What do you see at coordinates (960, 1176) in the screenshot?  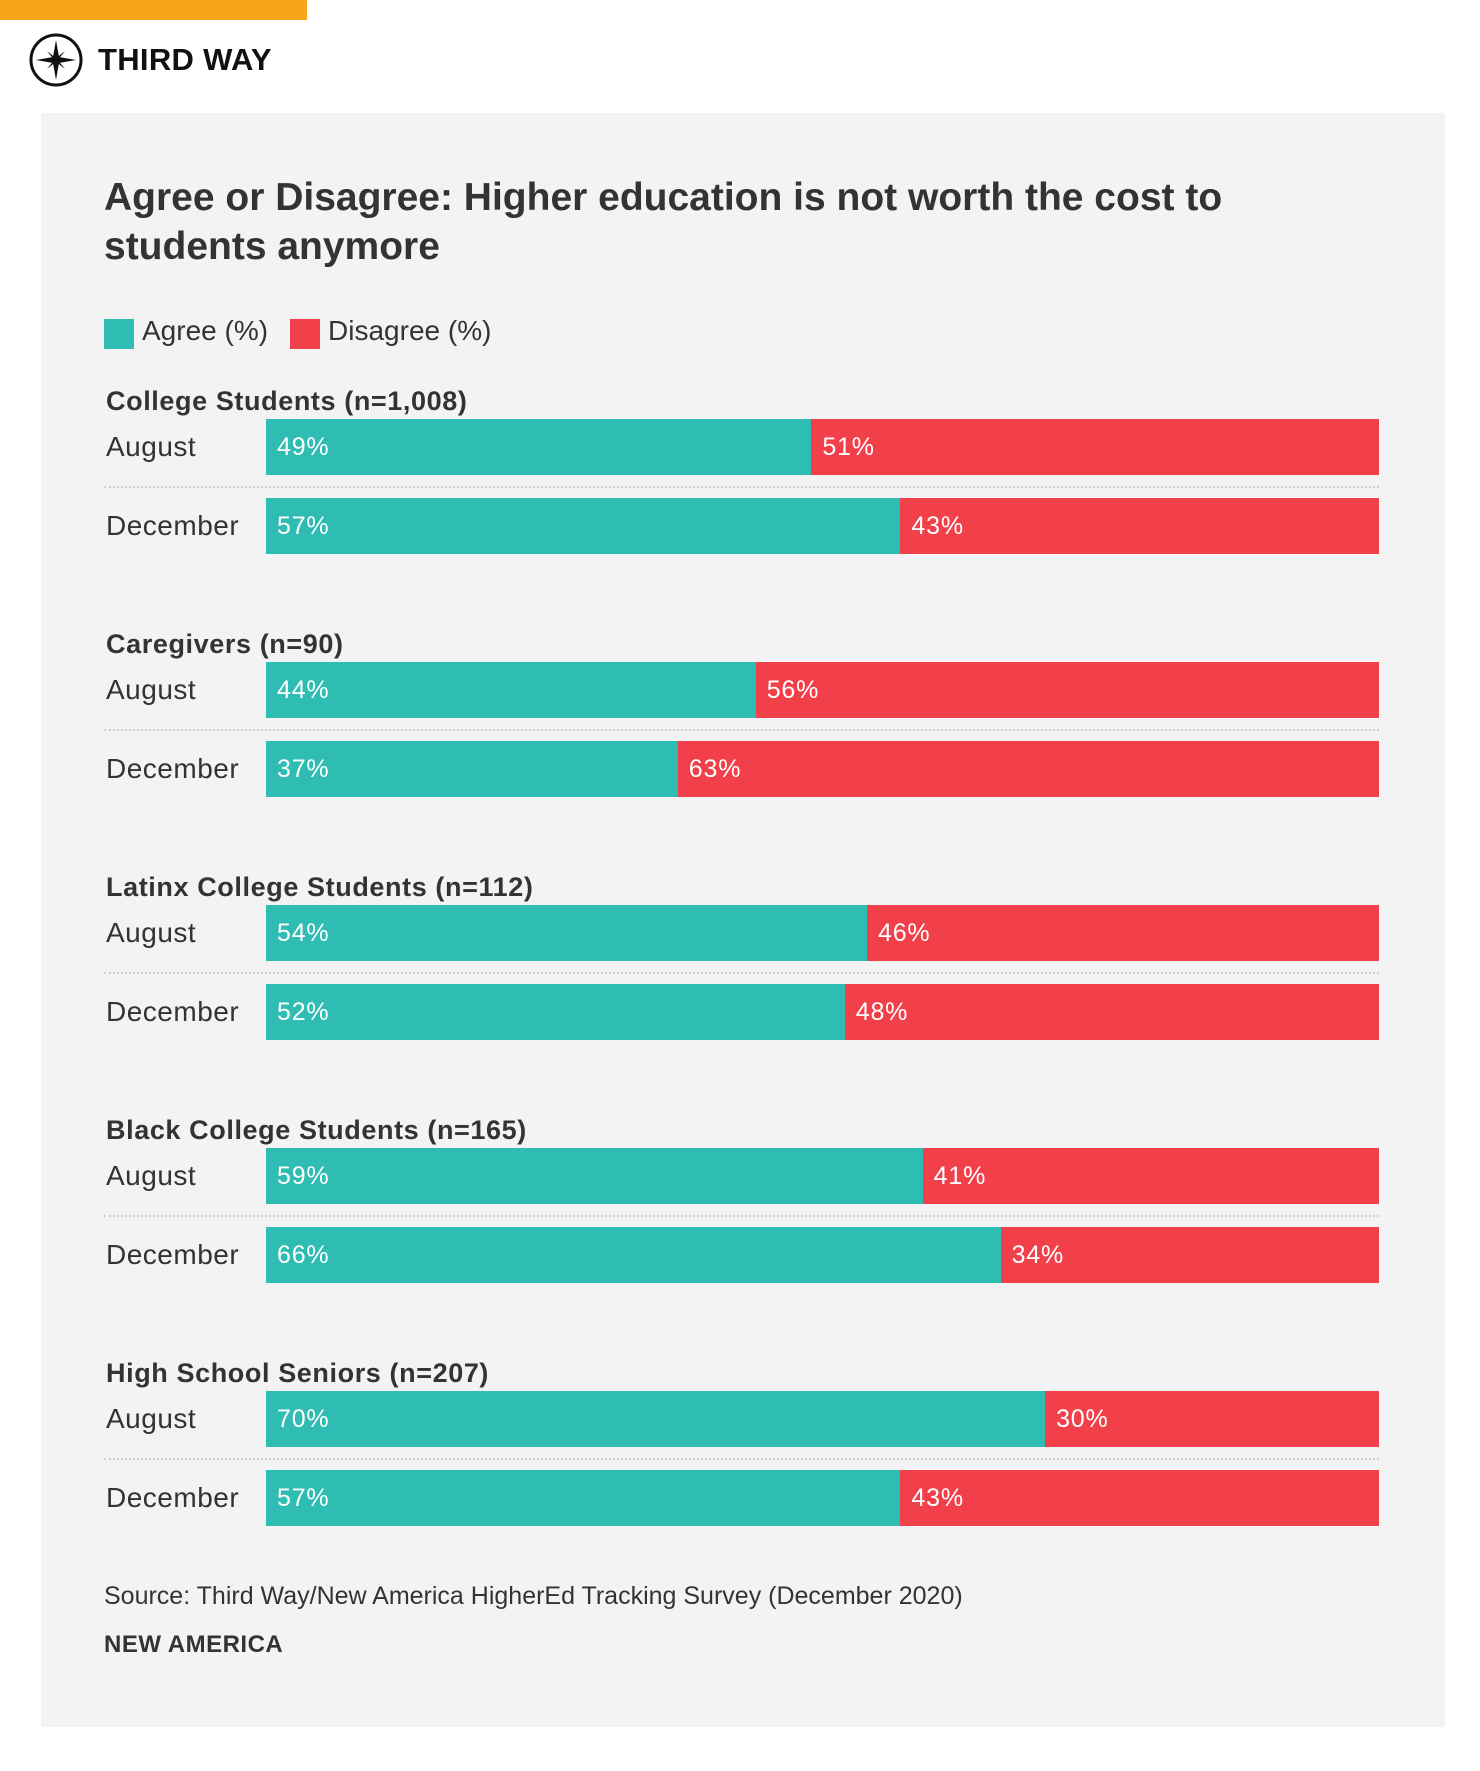 I see `data-label-disagree: 41%` at bounding box center [960, 1176].